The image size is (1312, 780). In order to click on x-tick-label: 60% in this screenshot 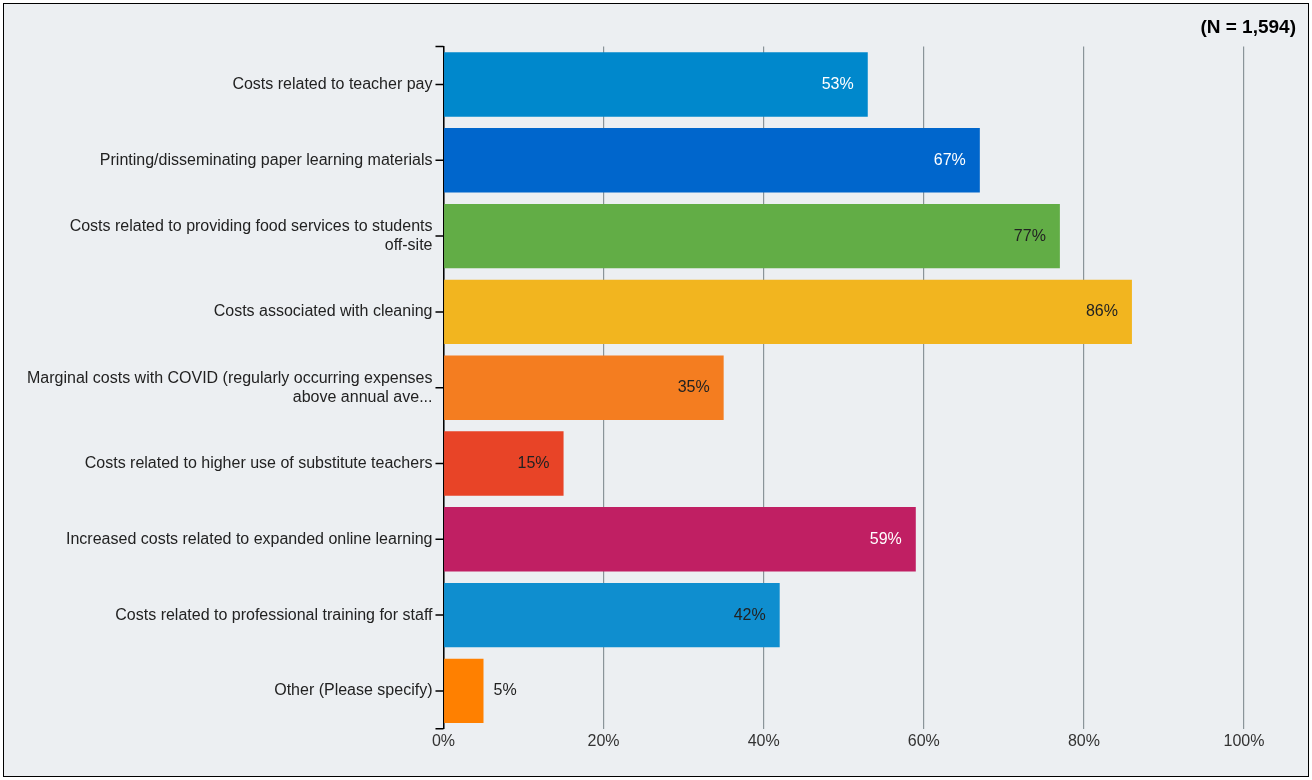, I will do `click(923, 740)`.